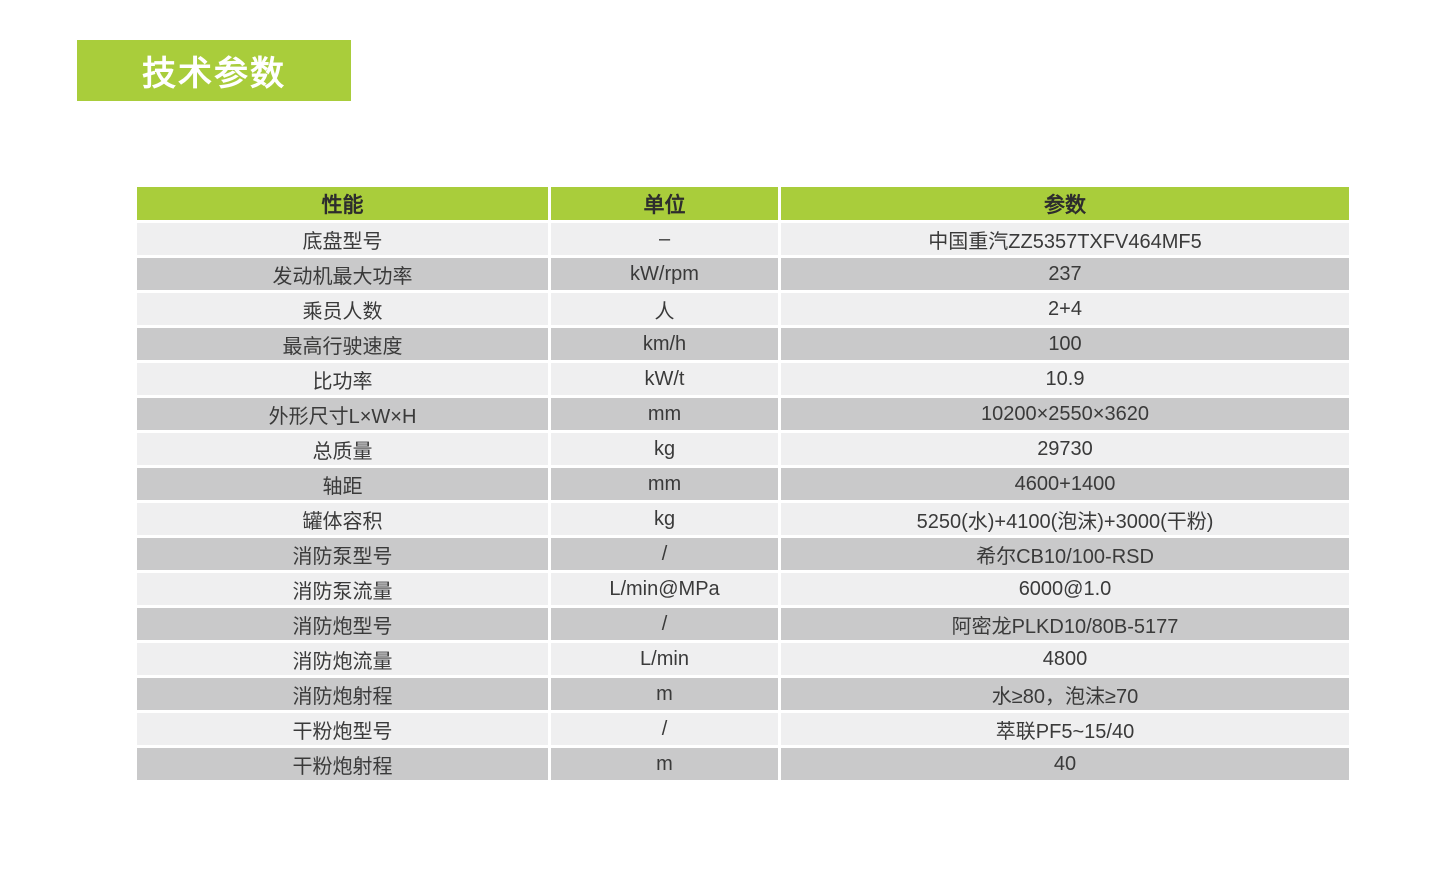 This screenshot has height=871, width=1448. Describe the element at coordinates (1065, 274) in the screenshot. I see `cell-value: 237` at that location.